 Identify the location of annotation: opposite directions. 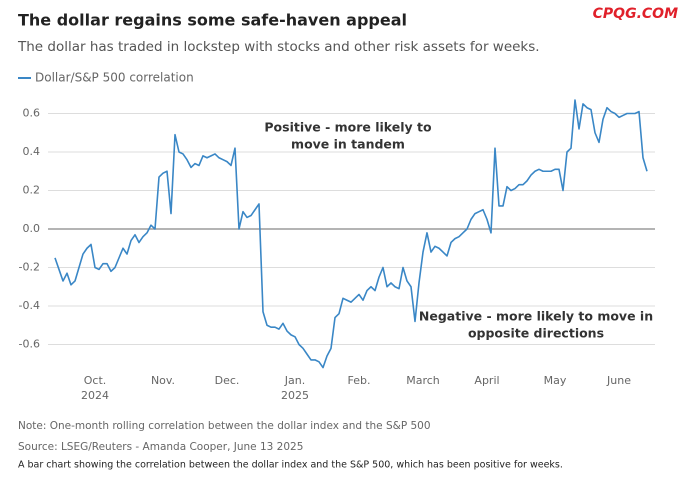
(536, 333).